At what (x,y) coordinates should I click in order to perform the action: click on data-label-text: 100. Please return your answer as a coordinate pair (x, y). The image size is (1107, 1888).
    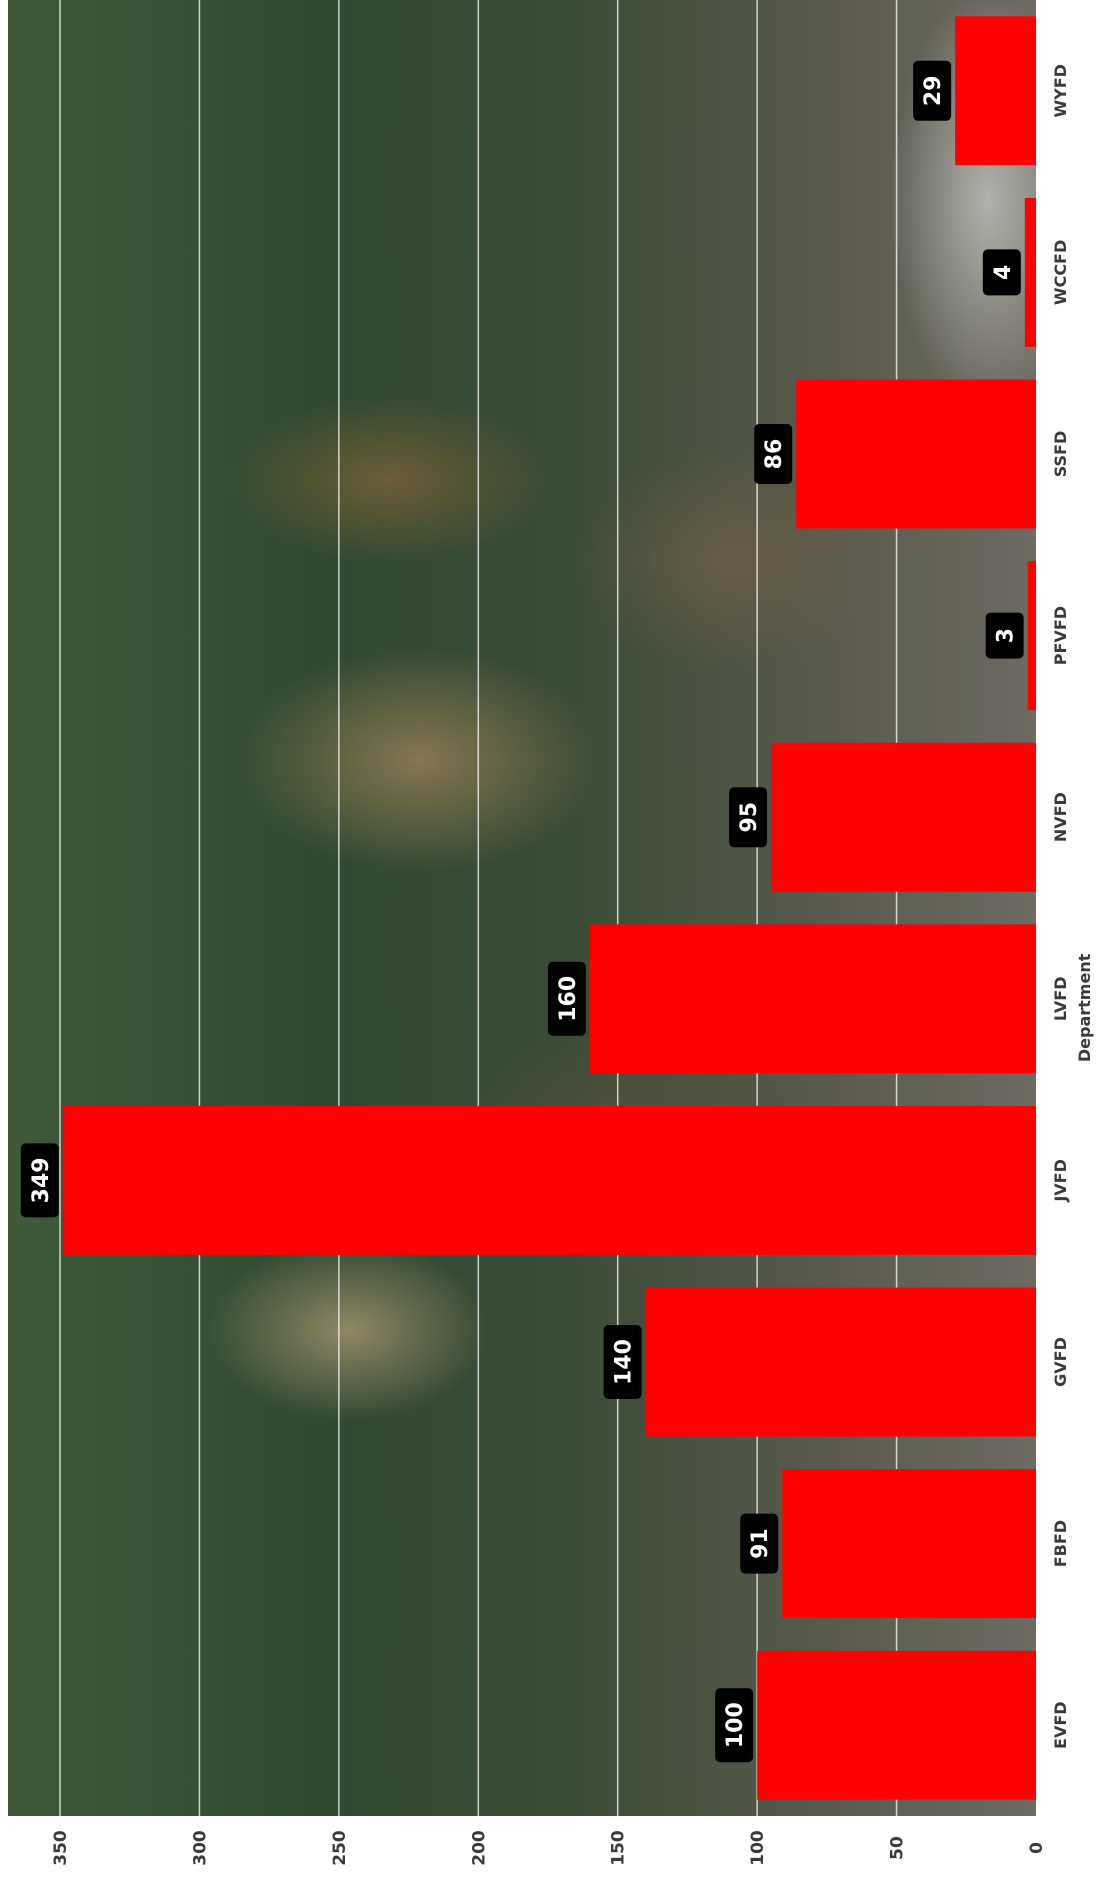
    Looking at the image, I should click on (735, 1725).